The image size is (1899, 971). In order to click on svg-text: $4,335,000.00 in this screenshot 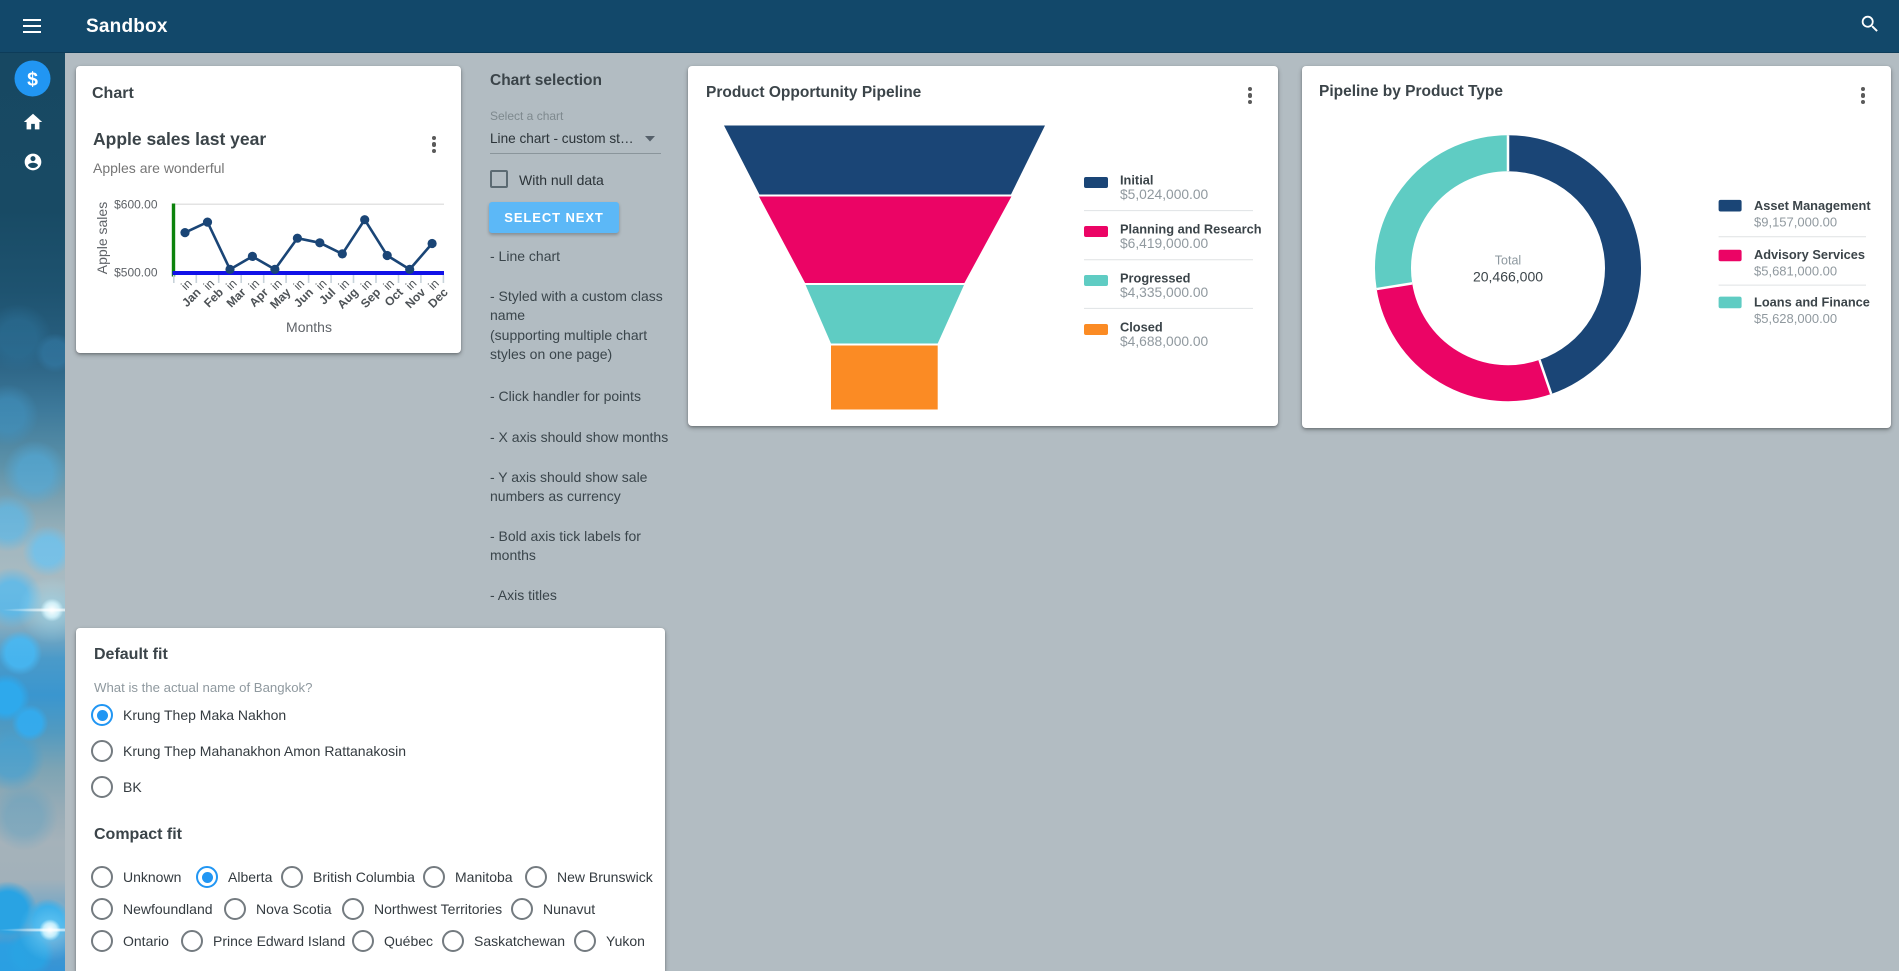, I will do `click(1164, 292)`.